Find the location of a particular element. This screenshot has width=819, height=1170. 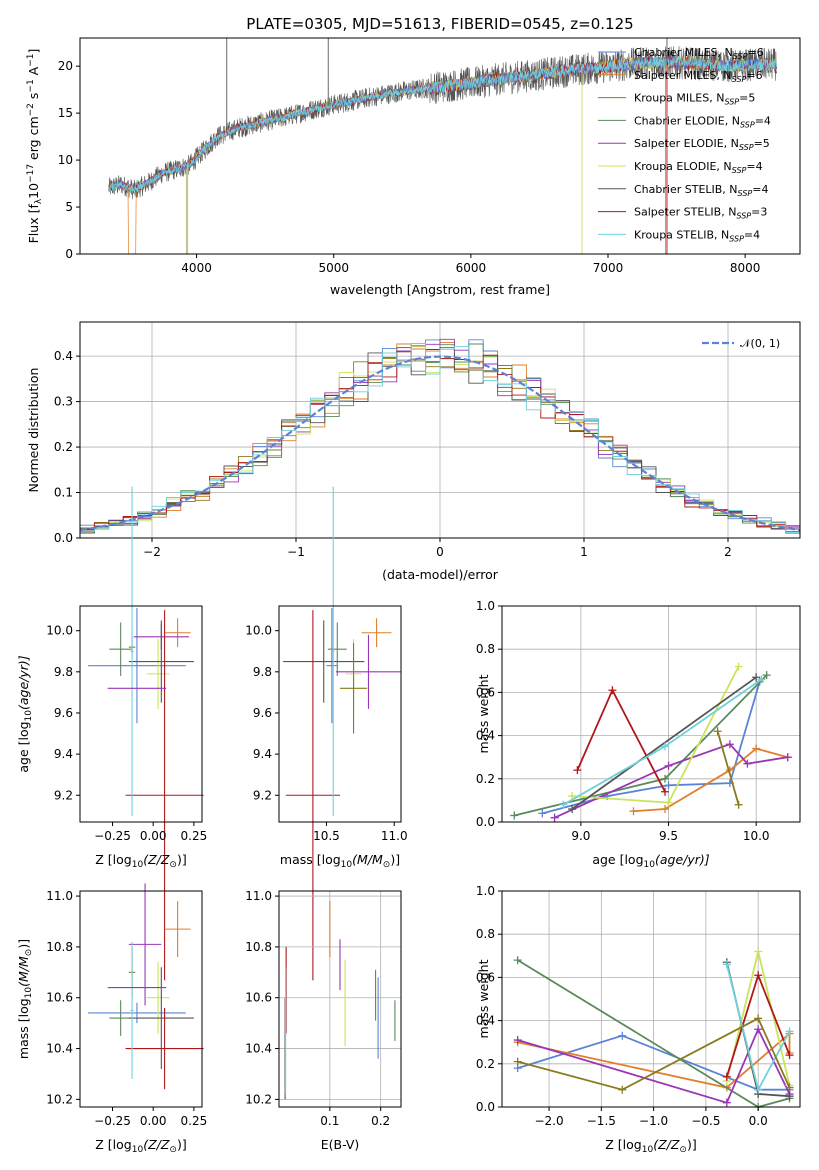

mass-vs-z-ticks: −0.25 0.00 0.25 10.2 10.4 10.6 10.8 11.0 is located at coordinates (126, 1008).